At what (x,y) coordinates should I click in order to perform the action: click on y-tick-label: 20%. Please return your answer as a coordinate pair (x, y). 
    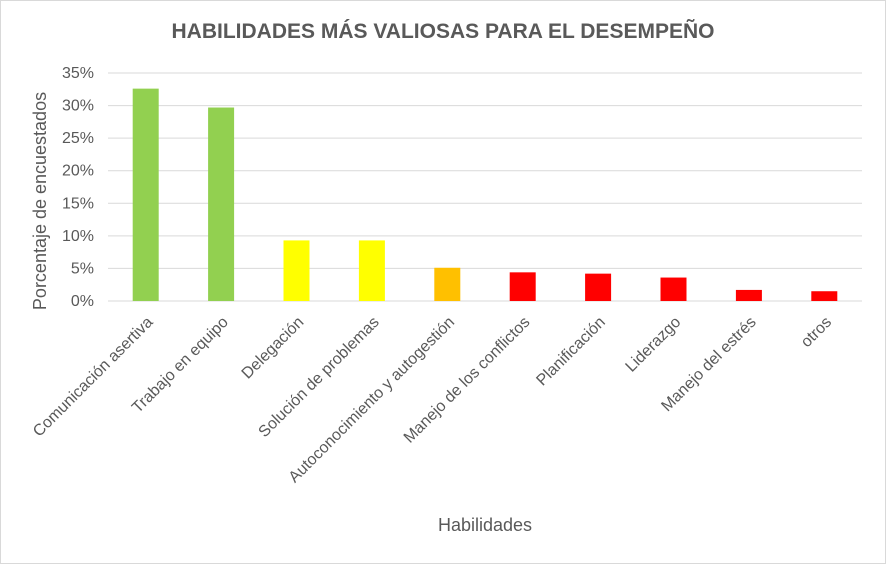
    Looking at the image, I should click on (78, 171).